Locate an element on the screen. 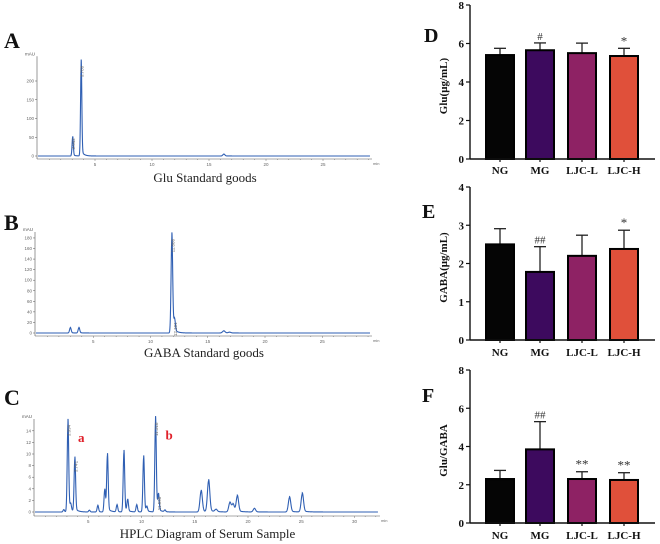 The width and height of the screenshot is (660, 544). y-tick-label: 120 is located at coordinates (28, 269).